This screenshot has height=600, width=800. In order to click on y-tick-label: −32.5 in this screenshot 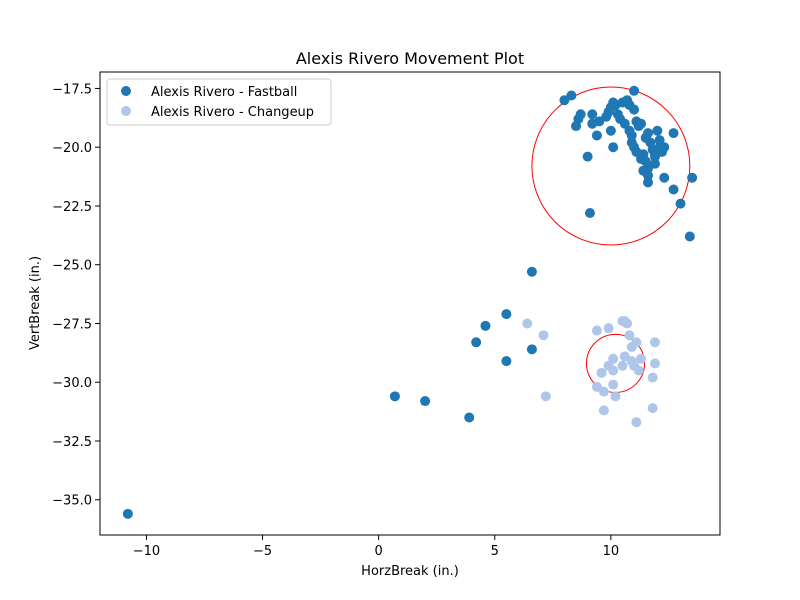, I will do `click(72, 442)`.